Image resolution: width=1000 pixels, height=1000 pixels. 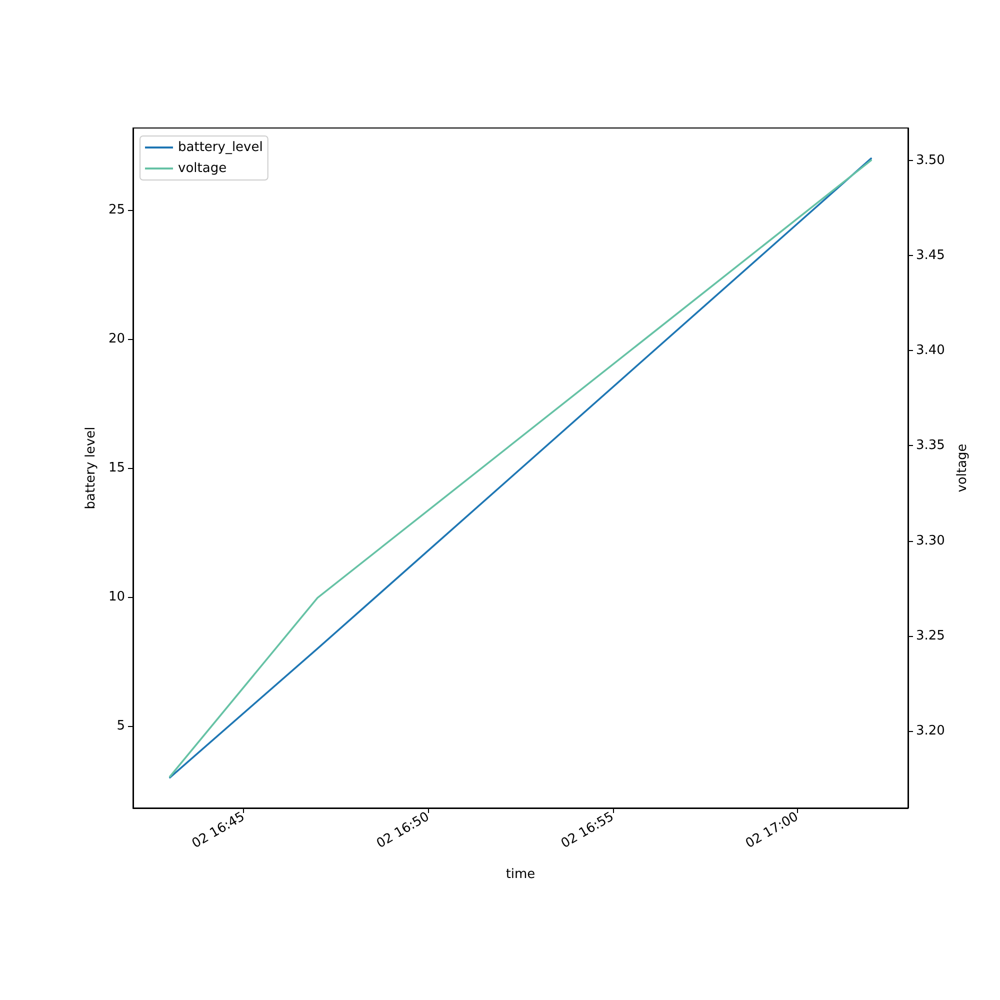 I want to click on y-tick-label: 25, so click(x=116, y=210).